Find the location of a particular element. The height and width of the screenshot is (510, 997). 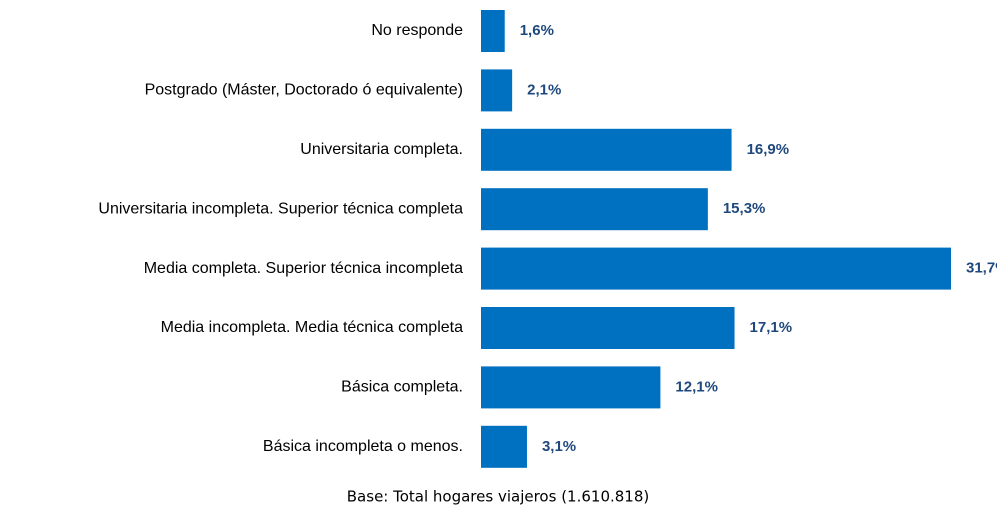

value-label: 31,7% is located at coordinates (981, 268).